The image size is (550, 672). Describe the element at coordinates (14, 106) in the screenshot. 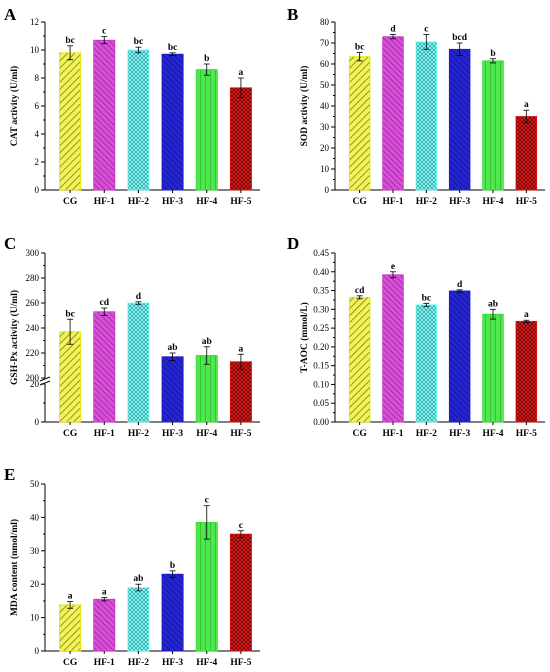

I see `y-axis-label: CAT activity (U/ml)` at that location.